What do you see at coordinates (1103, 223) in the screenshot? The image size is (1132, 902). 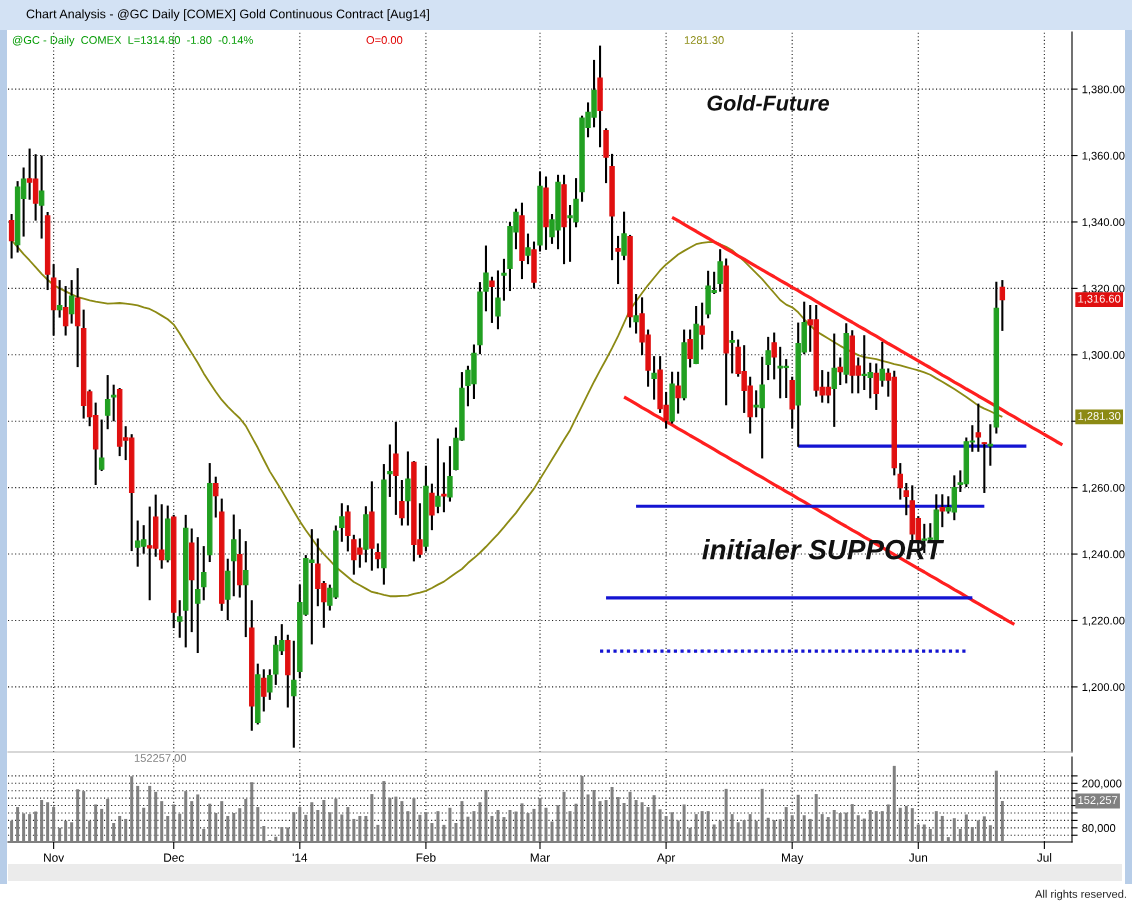 I see `y-tick-label: 1,340.00` at bounding box center [1103, 223].